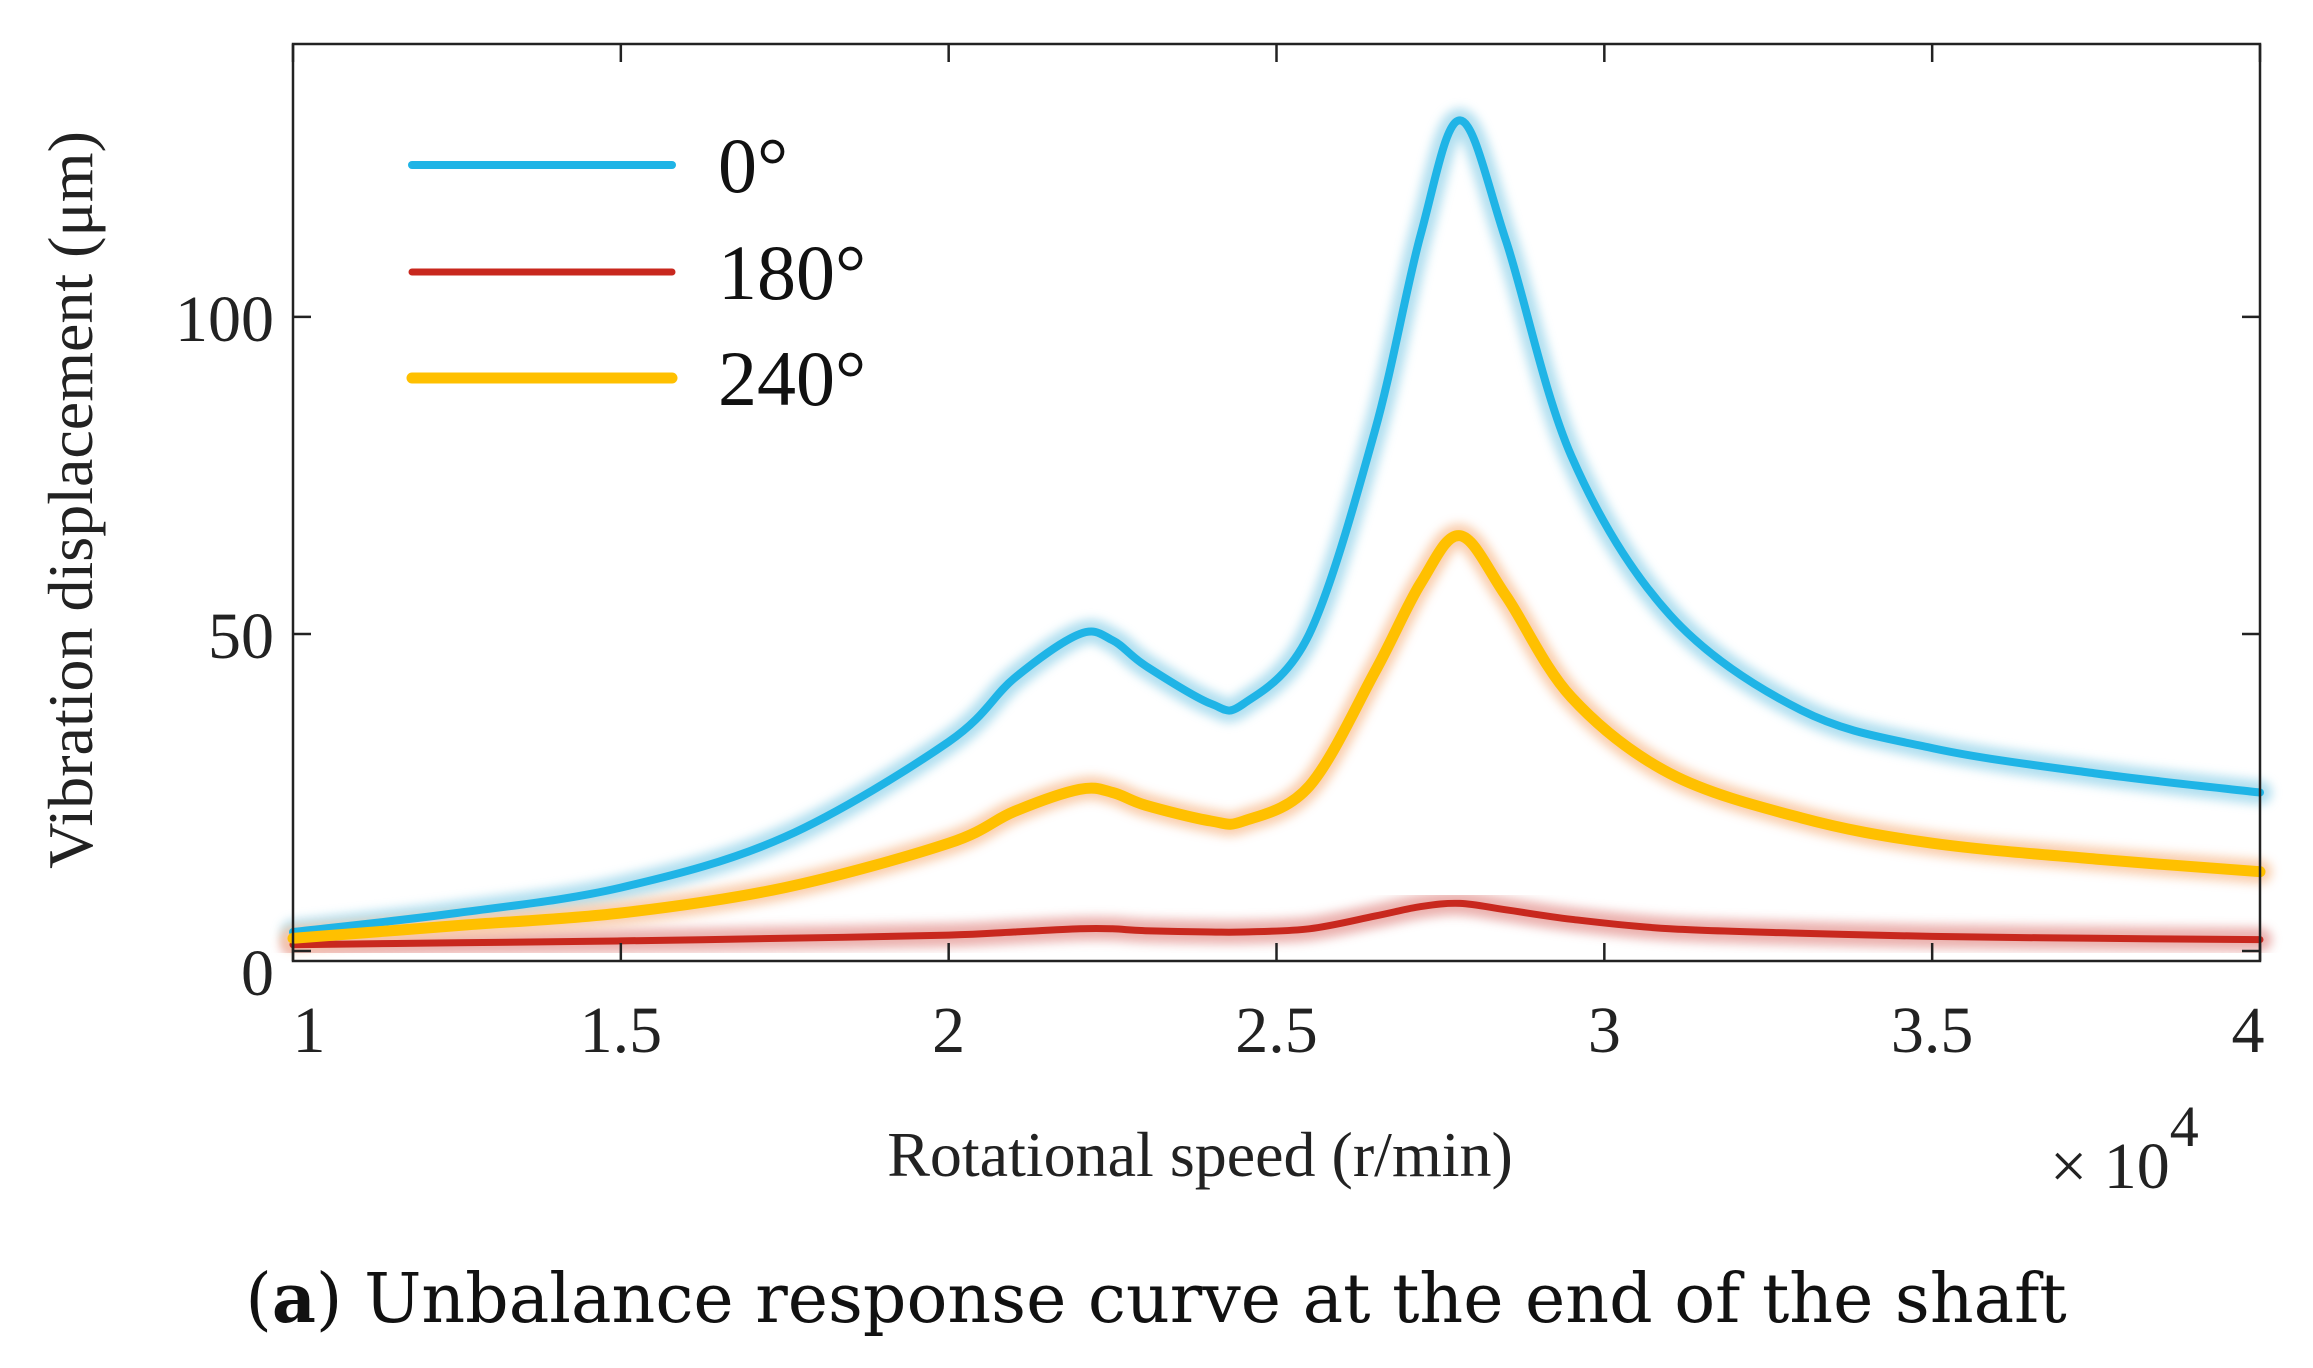  Describe the element at coordinates (309, 1030) in the screenshot. I see `x-tick-label-0: 1` at that location.